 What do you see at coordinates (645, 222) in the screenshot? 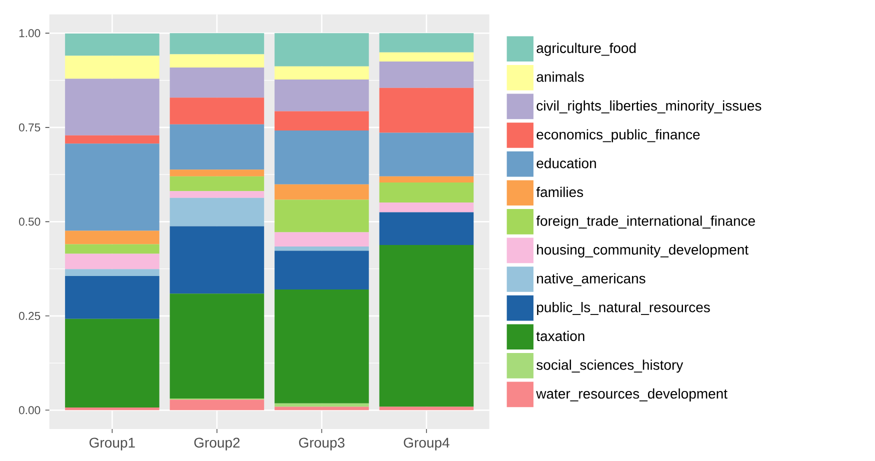
I see `legend-label: foreign_trade_international_finance` at bounding box center [645, 222].